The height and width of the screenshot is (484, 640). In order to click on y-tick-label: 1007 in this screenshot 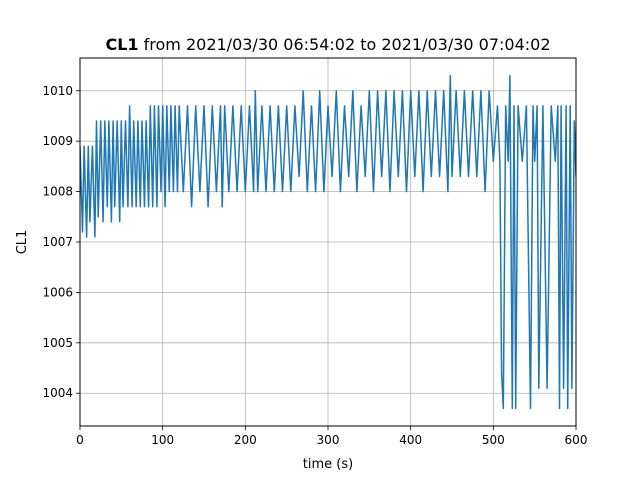, I will do `click(57, 242)`.